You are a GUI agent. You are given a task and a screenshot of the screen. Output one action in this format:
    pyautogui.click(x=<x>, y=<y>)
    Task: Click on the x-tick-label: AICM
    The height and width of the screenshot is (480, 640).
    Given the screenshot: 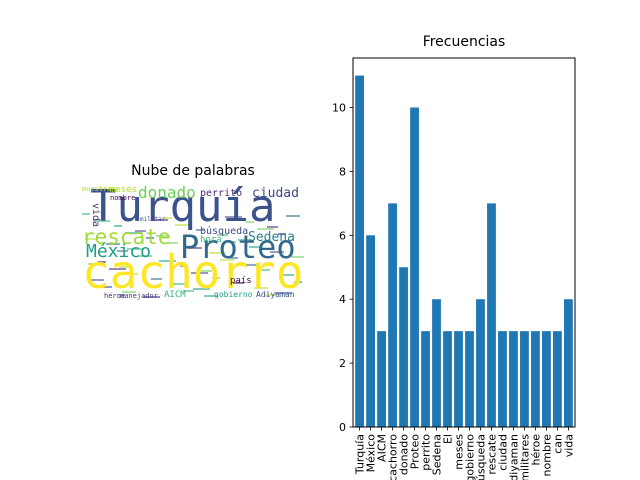 What is the action you would take?
    pyautogui.click(x=382, y=448)
    